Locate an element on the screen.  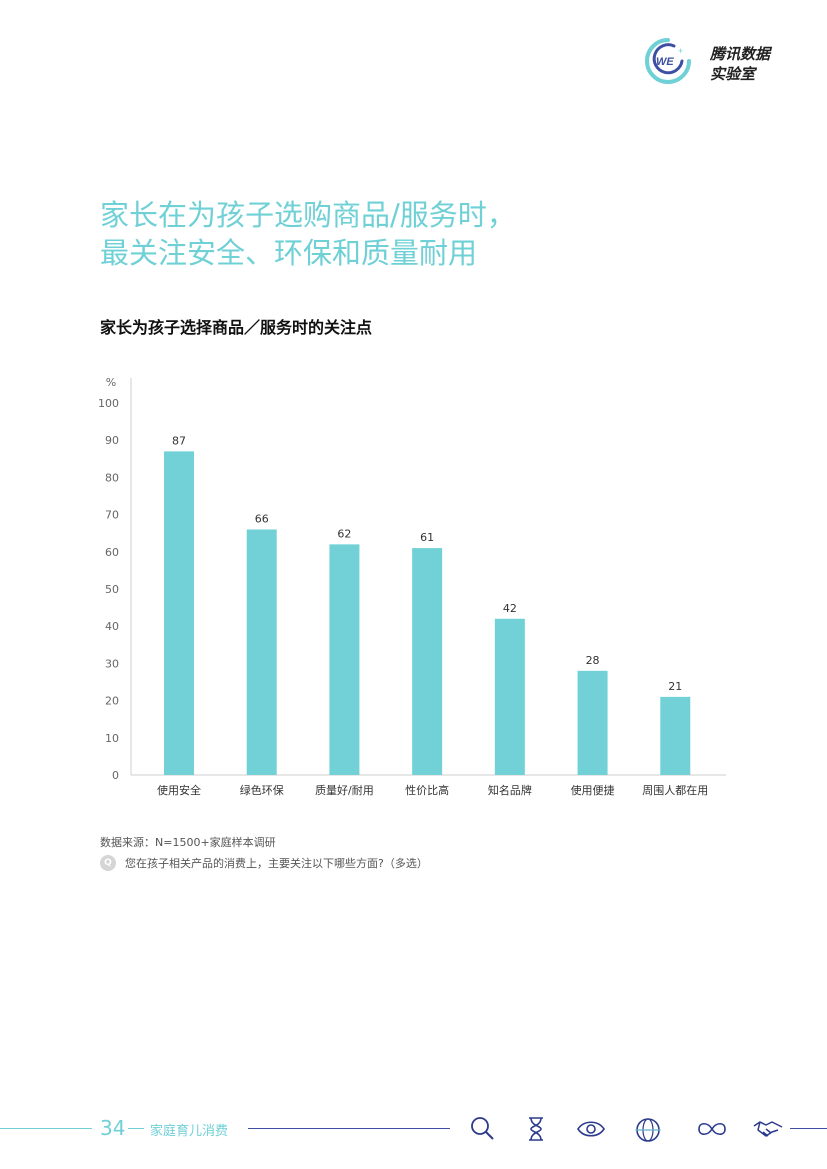
globe-icon is located at coordinates (648, 1130).